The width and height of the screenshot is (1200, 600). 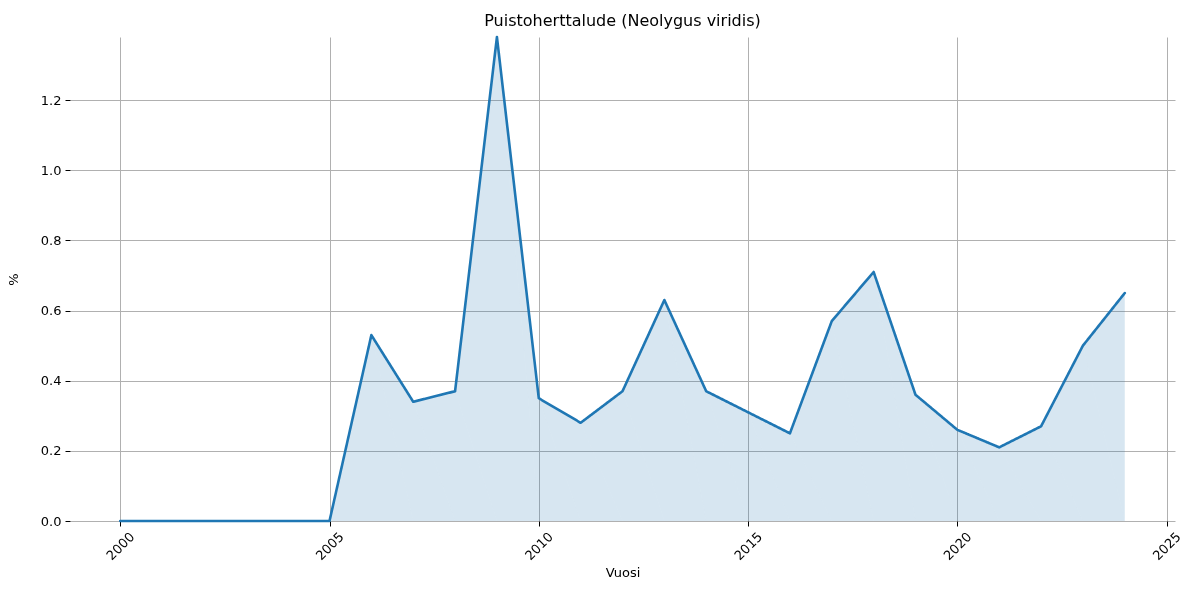 I want to click on y-tick-label: 0.4, so click(x=51, y=381).